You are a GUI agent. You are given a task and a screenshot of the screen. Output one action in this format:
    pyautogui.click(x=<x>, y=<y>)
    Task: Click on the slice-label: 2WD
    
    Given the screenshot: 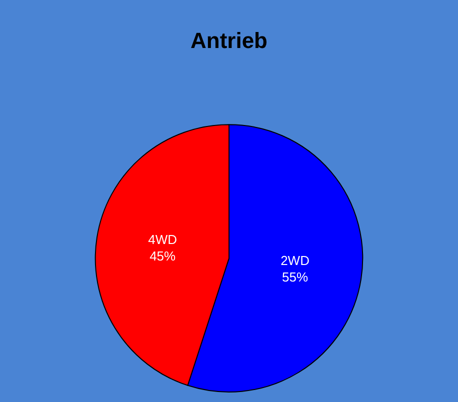 What is the action you would take?
    pyautogui.click(x=295, y=260)
    